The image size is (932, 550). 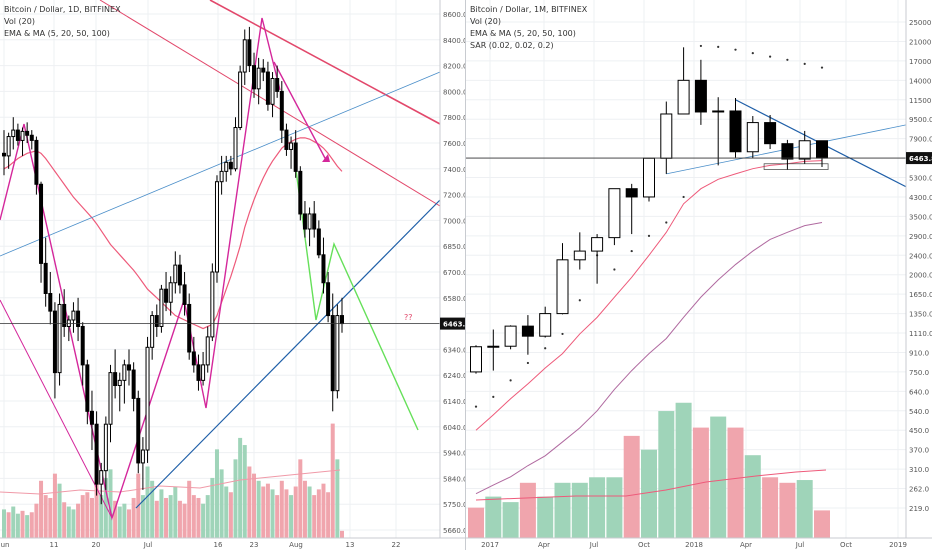 I want to click on price-tick-label: 7400.0, so click(x=454, y=170).